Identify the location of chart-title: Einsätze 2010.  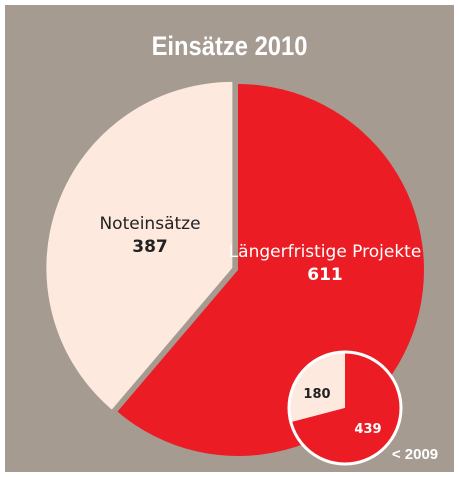
(229, 46).